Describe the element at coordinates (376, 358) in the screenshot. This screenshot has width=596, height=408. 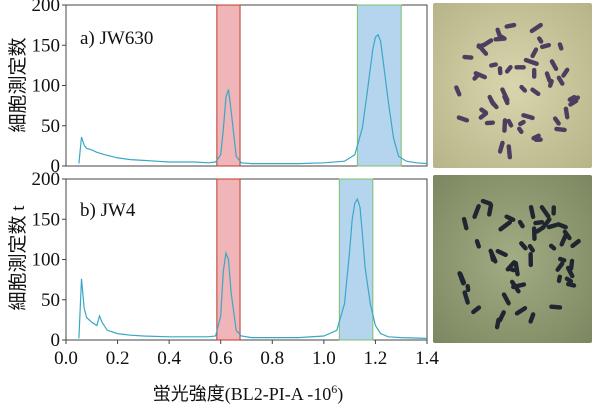
I see `x-tick-1.2: 1.2` at that location.